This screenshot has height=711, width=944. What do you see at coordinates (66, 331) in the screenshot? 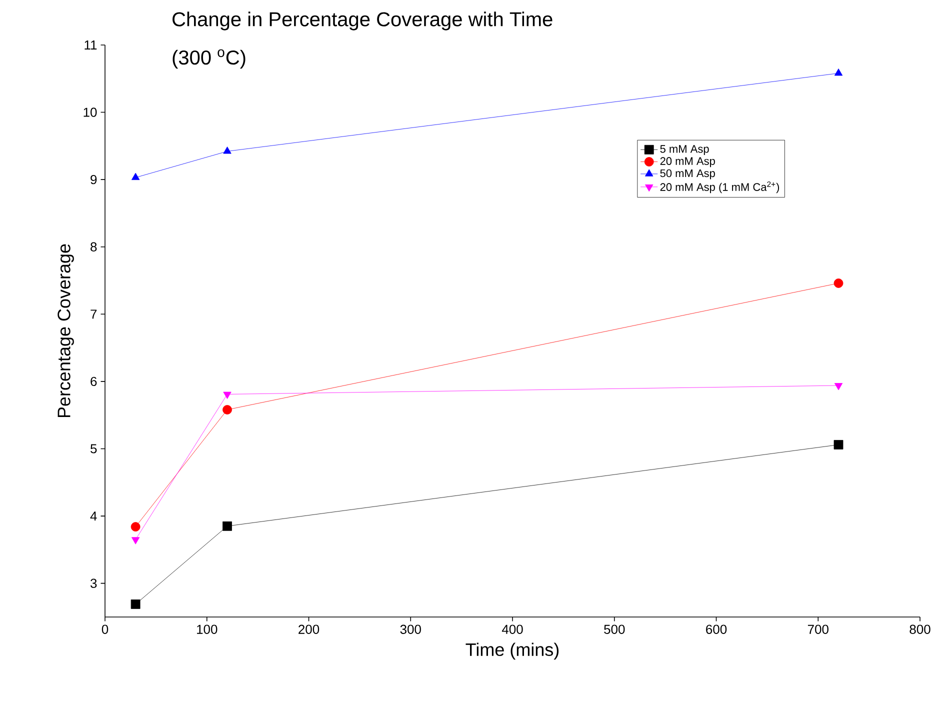
I see `y-axis-title: Percentage Coverage` at bounding box center [66, 331].